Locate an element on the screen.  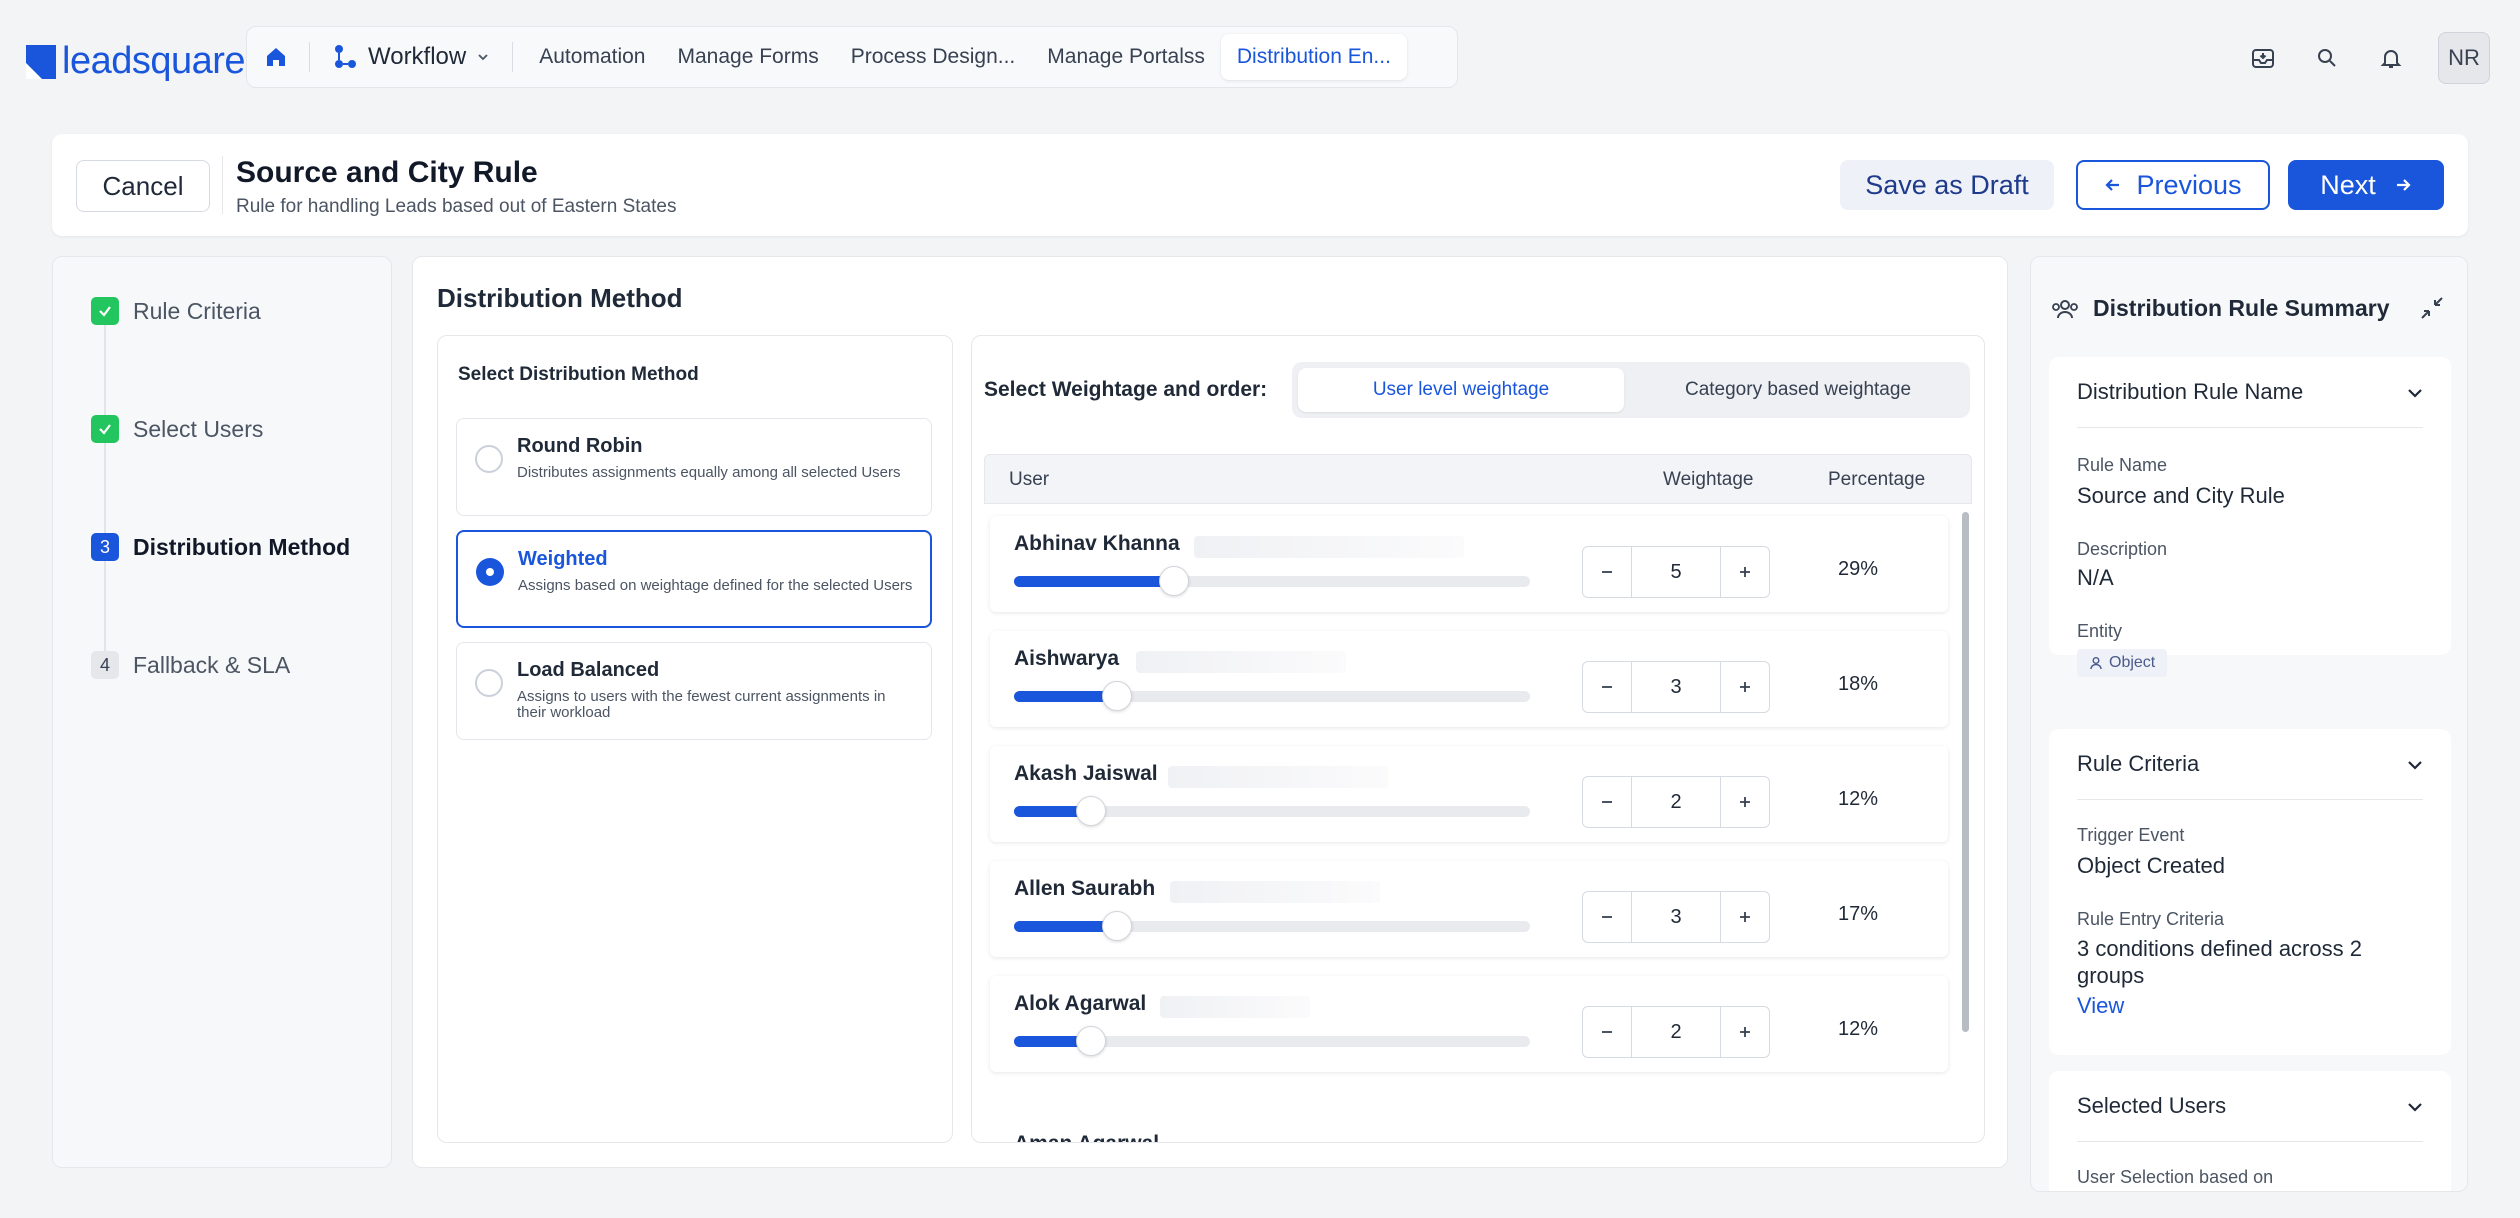
step-label: Select Users is located at coordinates (198, 428).